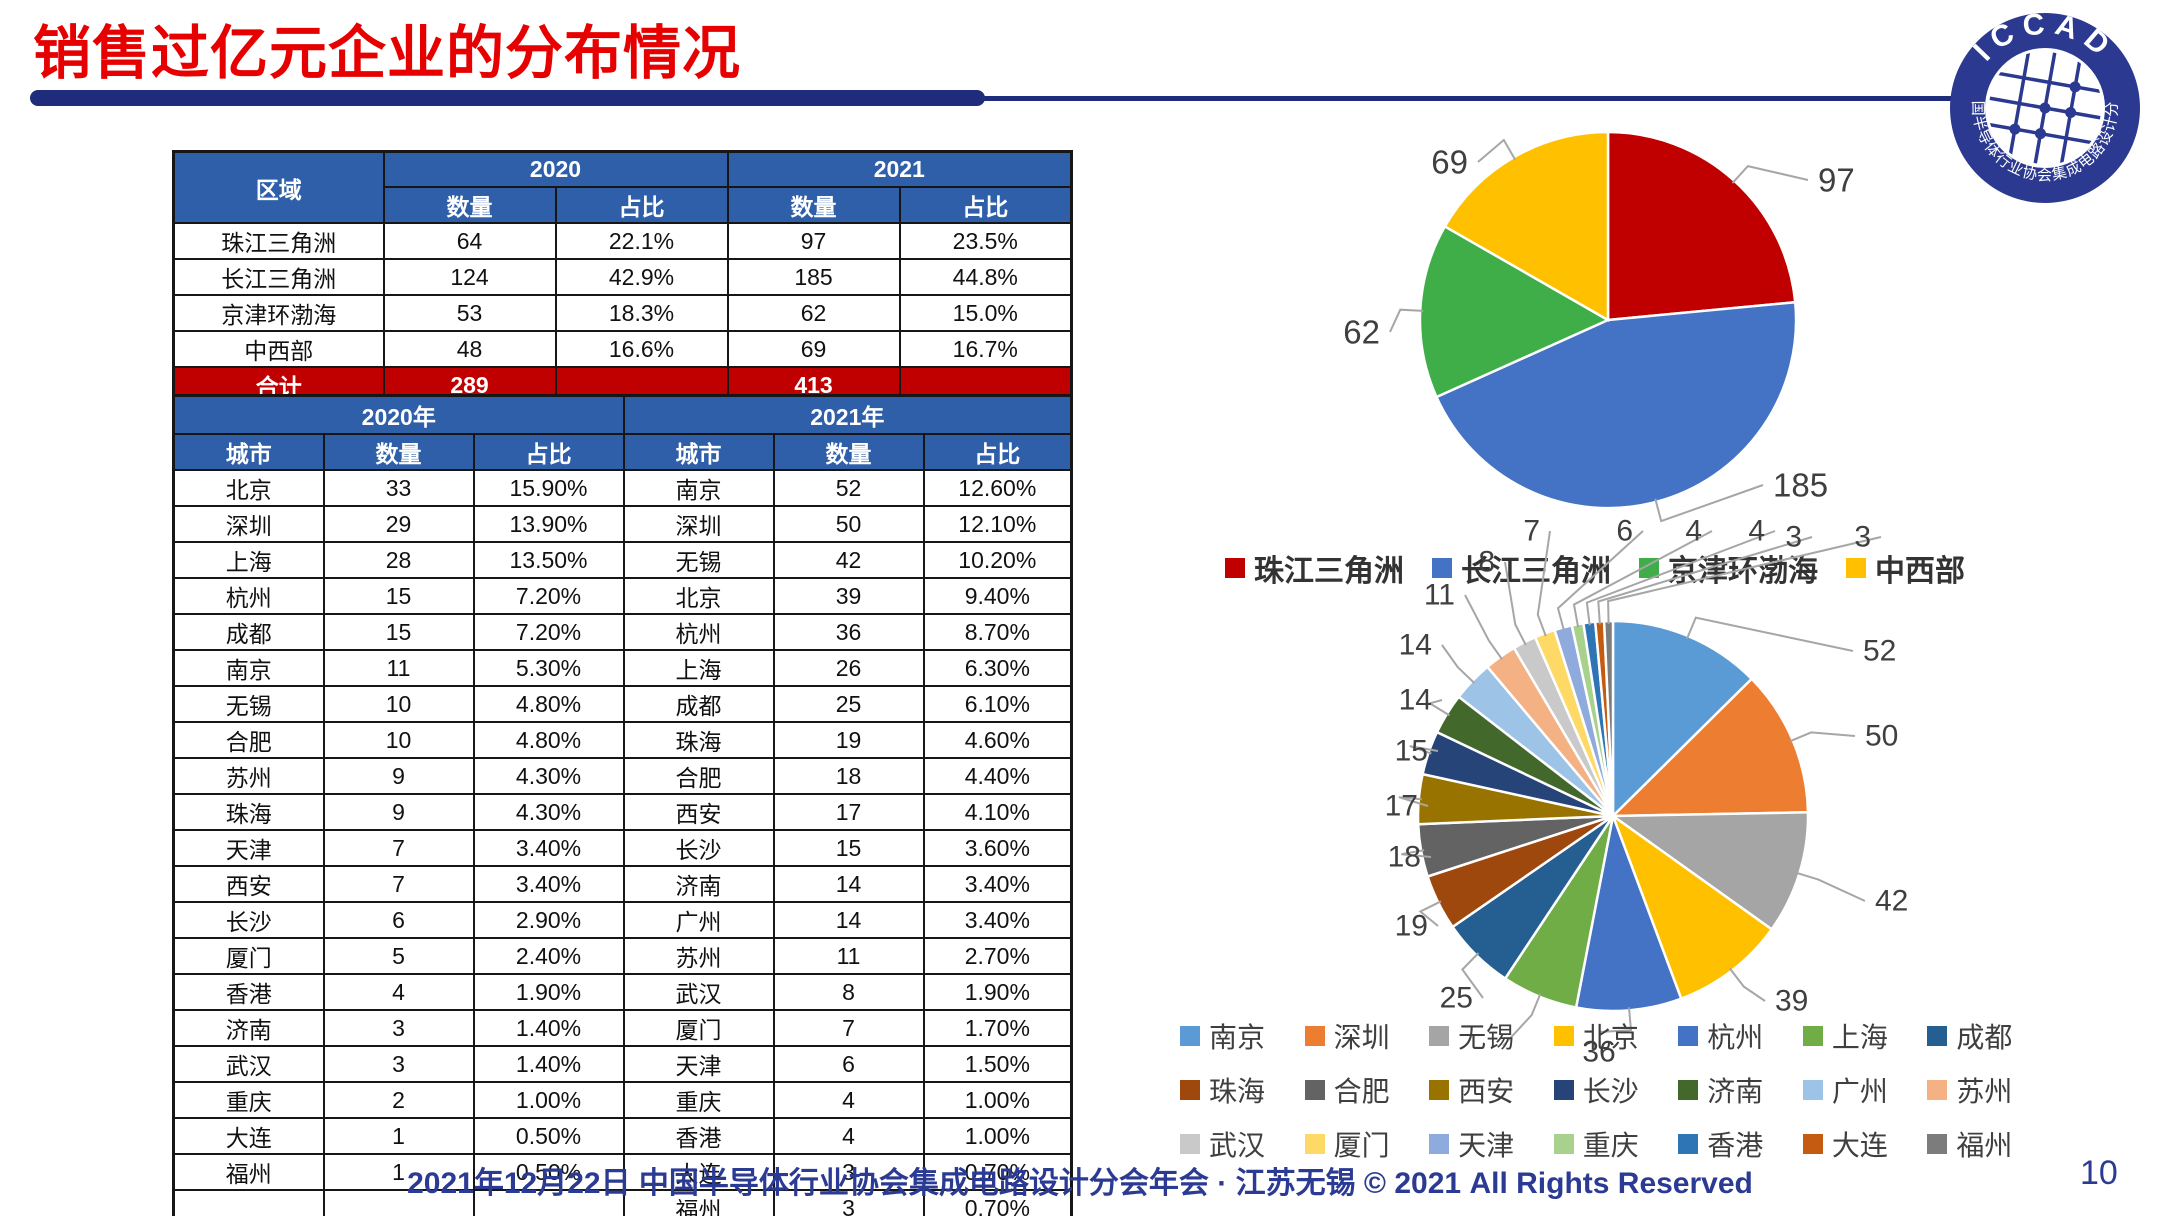 This screenshot has height=1216, width=2160. Describe the element at coordinates (997, 560) in the screenshot. I see `table-cell: 10.20%` at that location.